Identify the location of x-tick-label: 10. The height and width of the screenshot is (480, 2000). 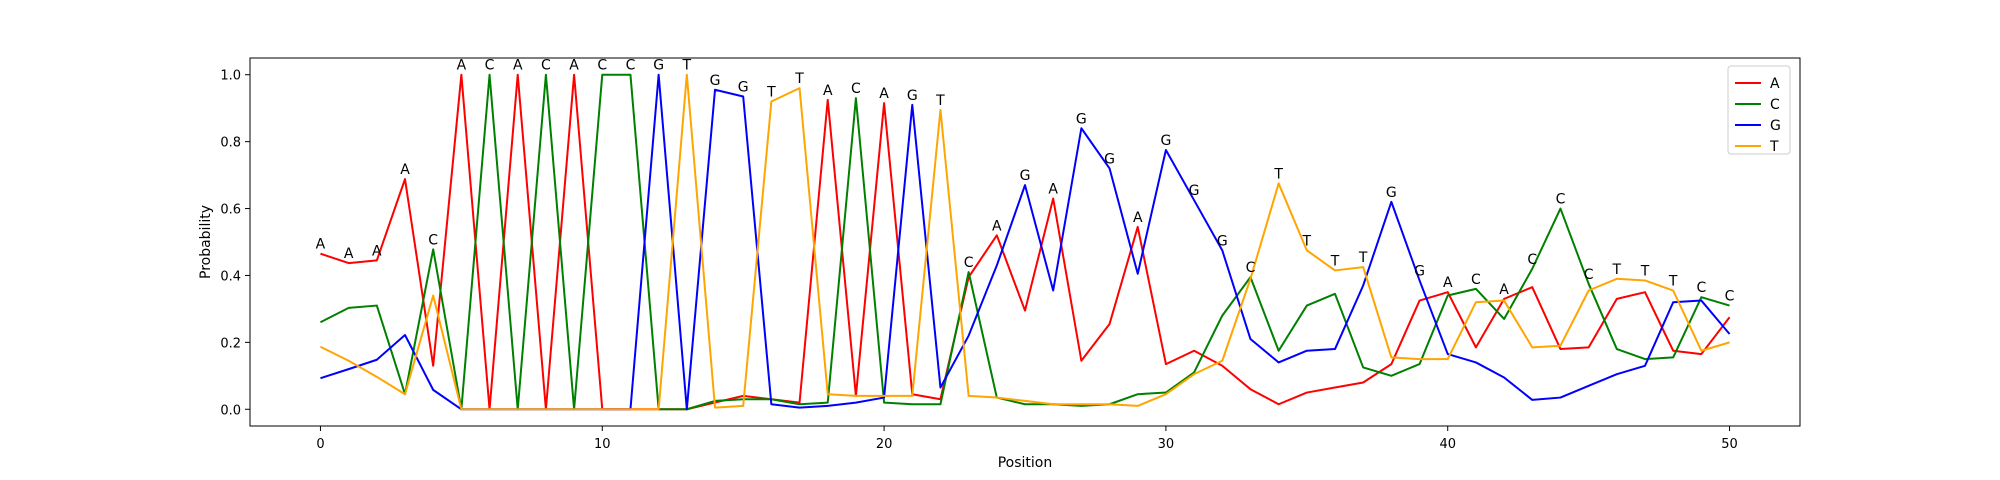
(602, 444).